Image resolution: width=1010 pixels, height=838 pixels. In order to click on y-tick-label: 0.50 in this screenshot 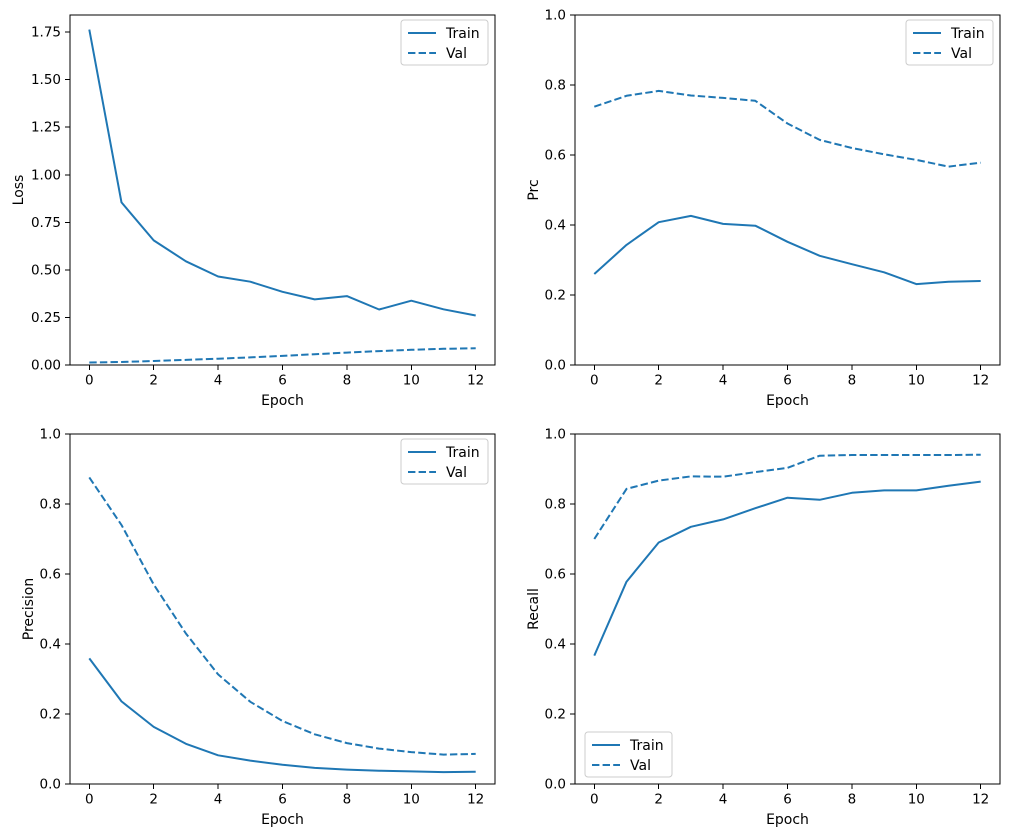, I will do `click(46, 270)`.